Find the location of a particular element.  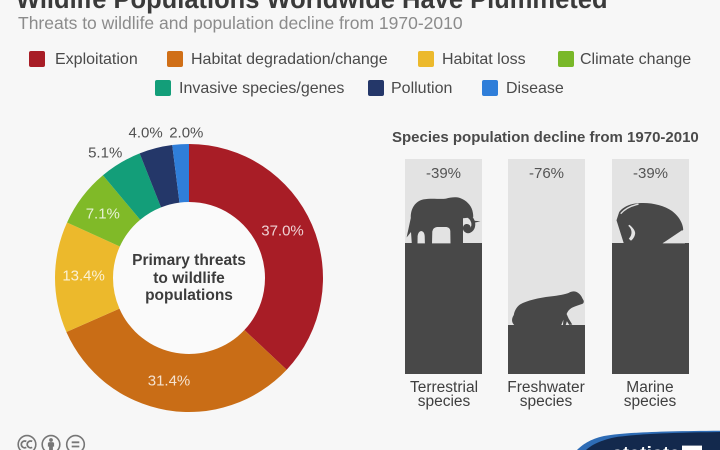

svg-text: statista is located at coordinates (646, 447).